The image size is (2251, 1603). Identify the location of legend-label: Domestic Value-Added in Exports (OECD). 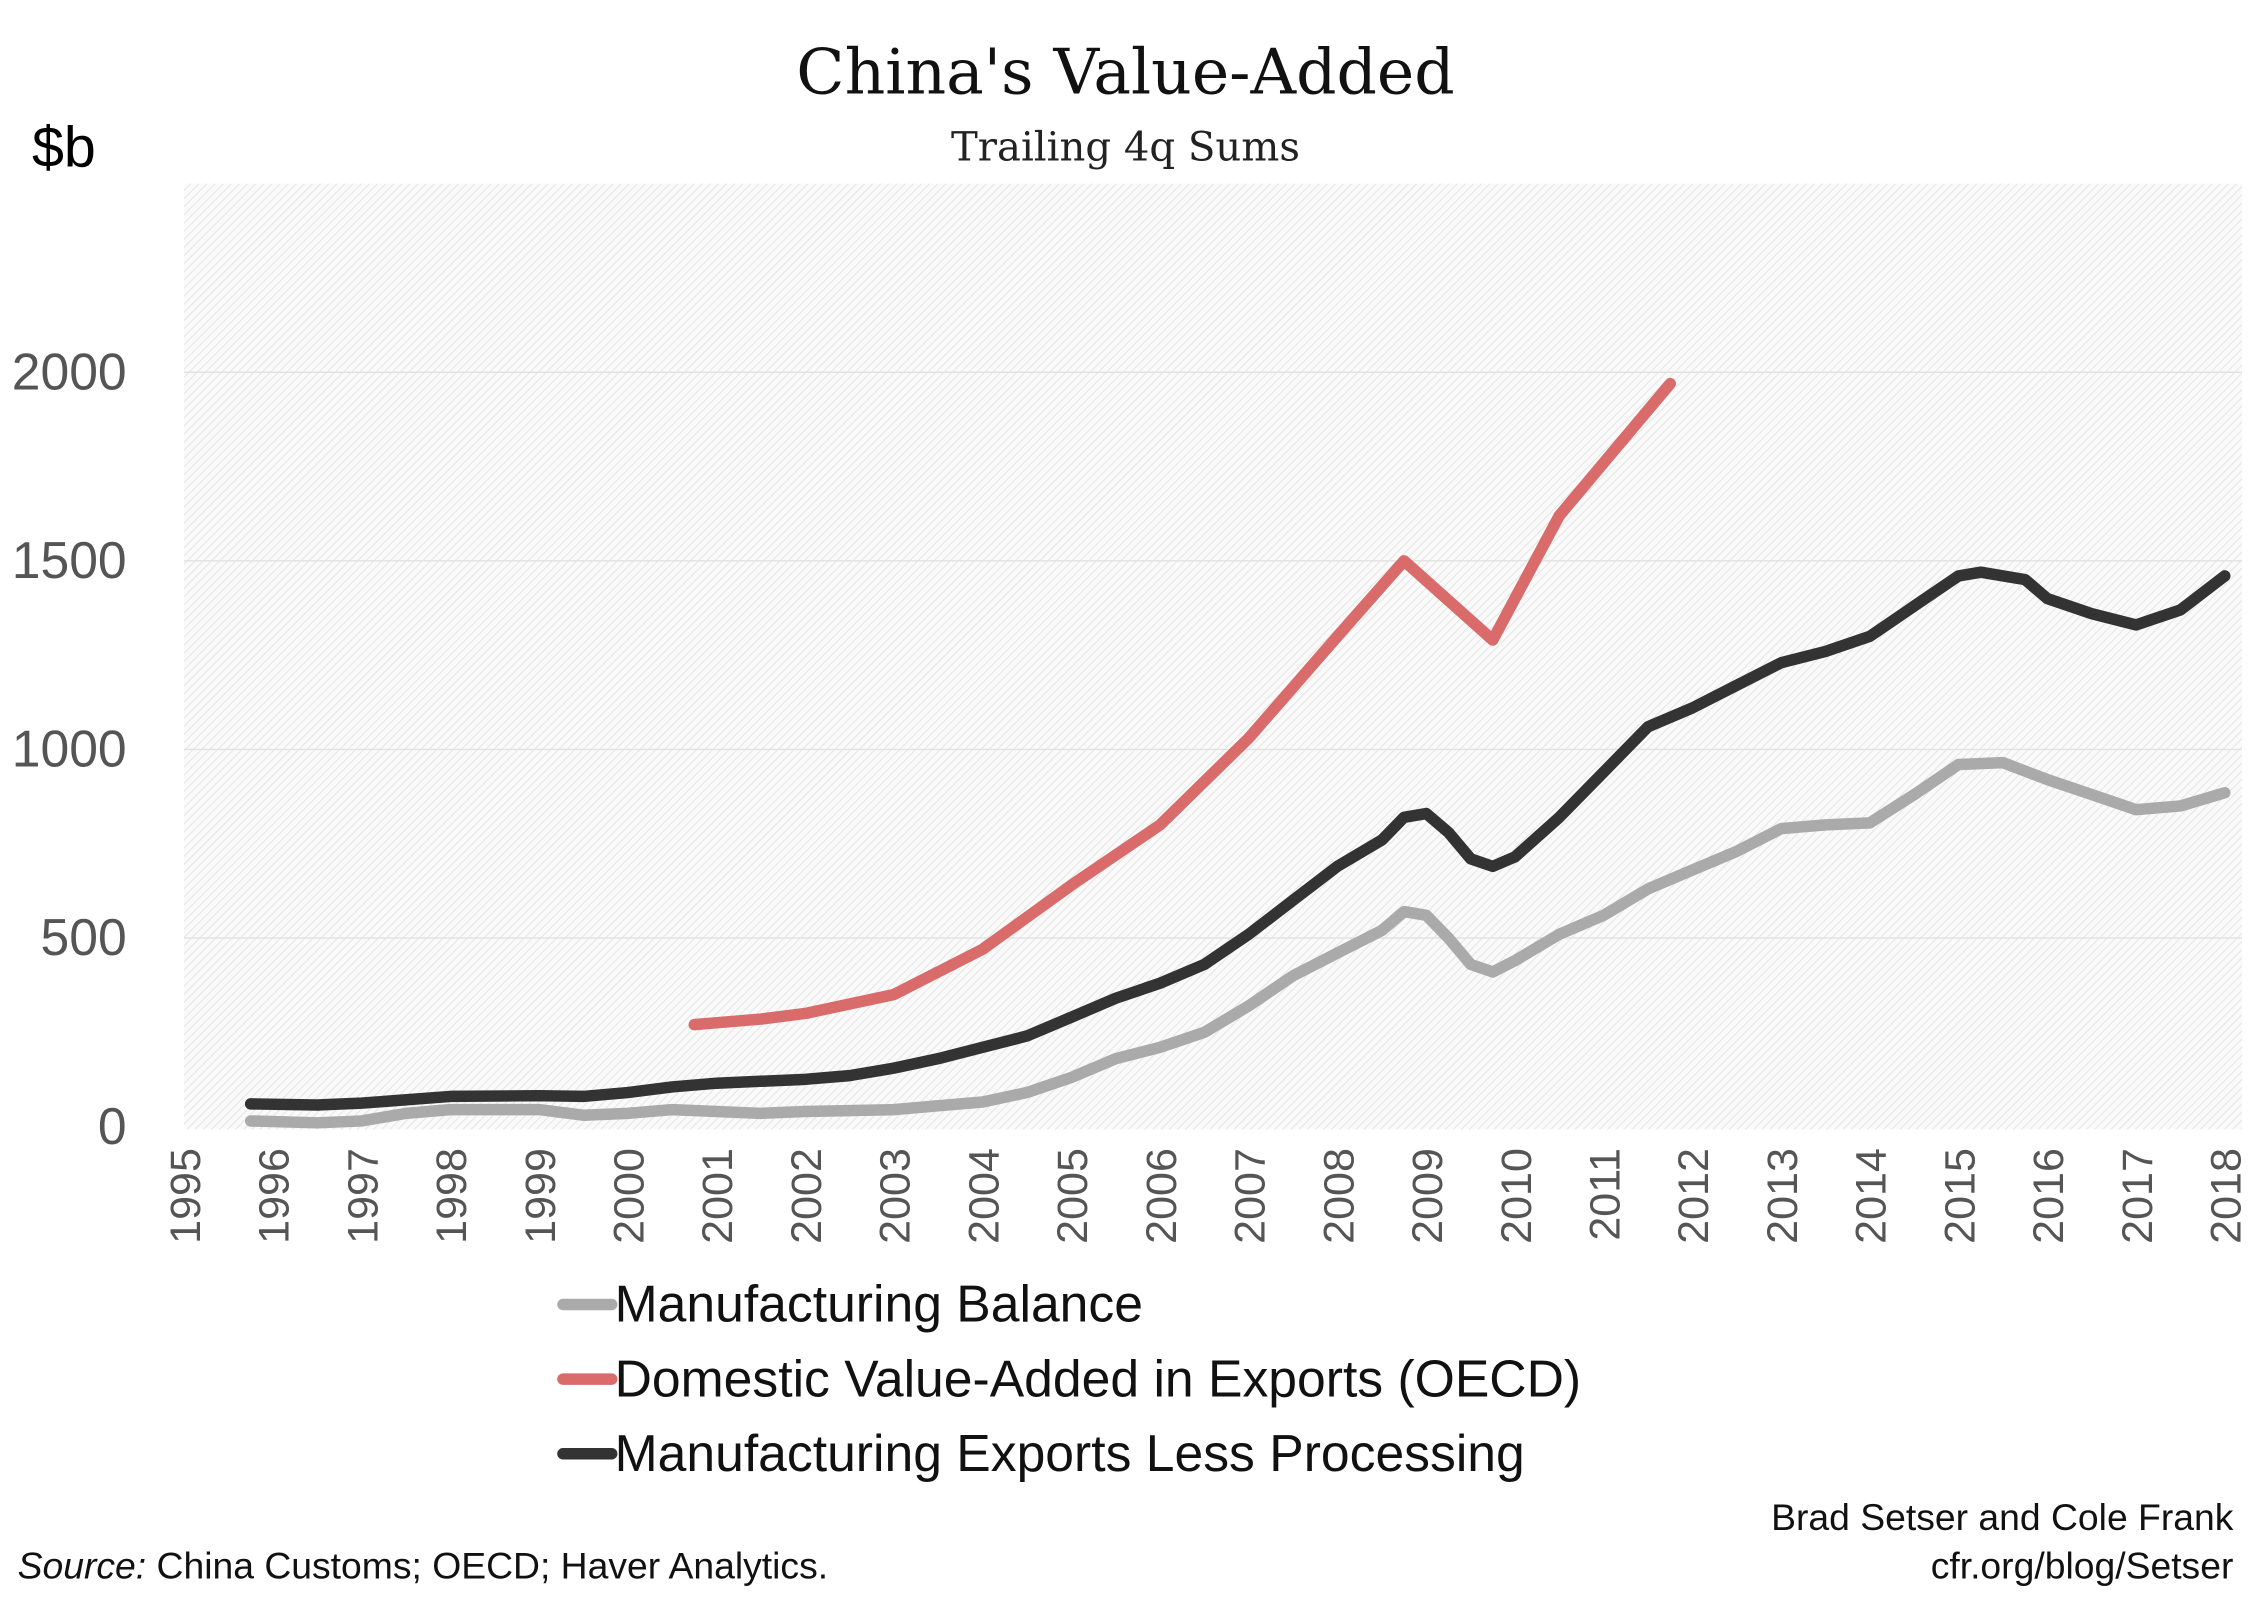
(1098, 1378).